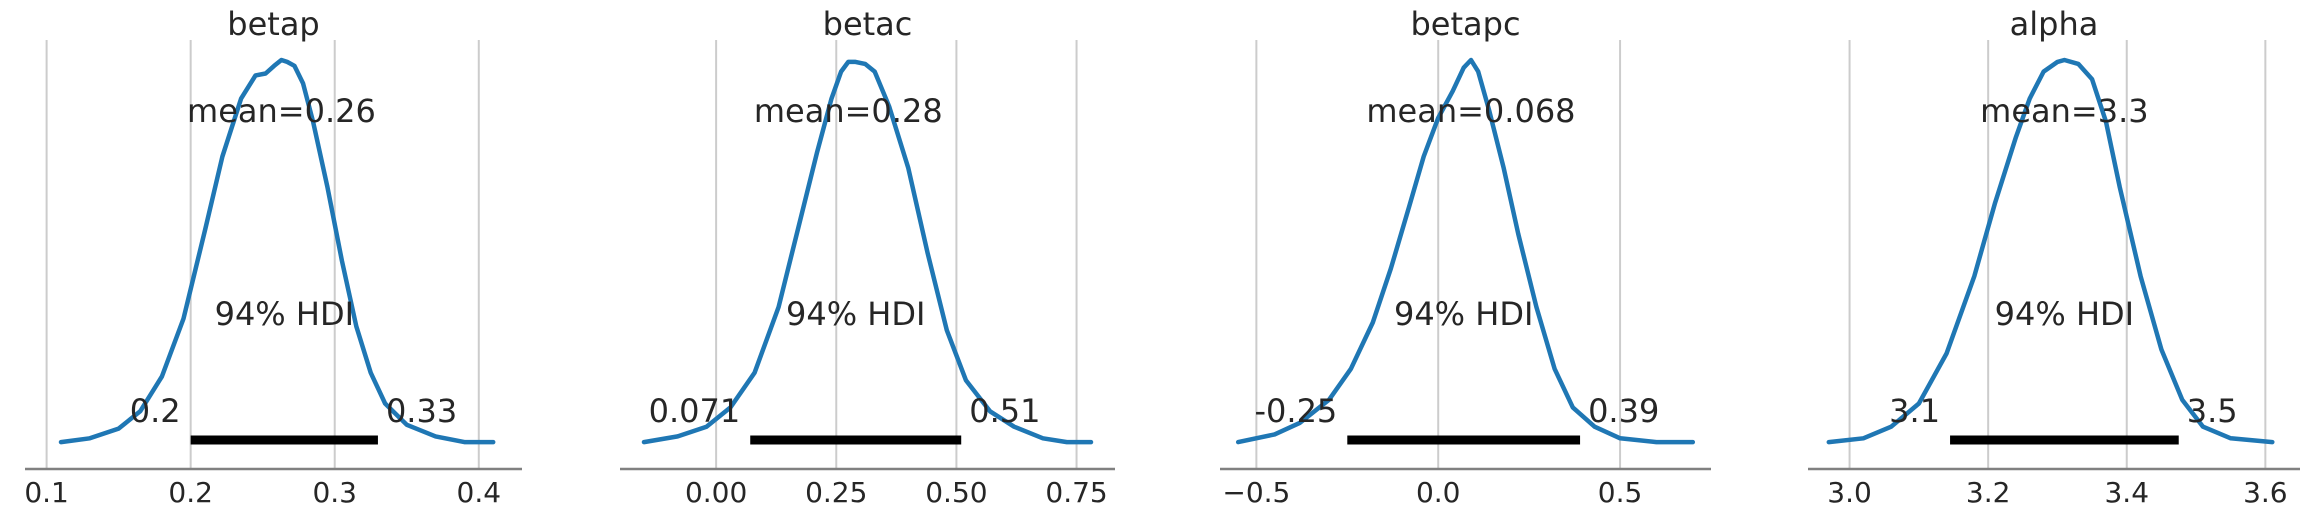 The image size is (2314, 515). Describe the element at coordinates (2064, 111) in the screenshot. I see `mean-label: mean=3.3` at that location.